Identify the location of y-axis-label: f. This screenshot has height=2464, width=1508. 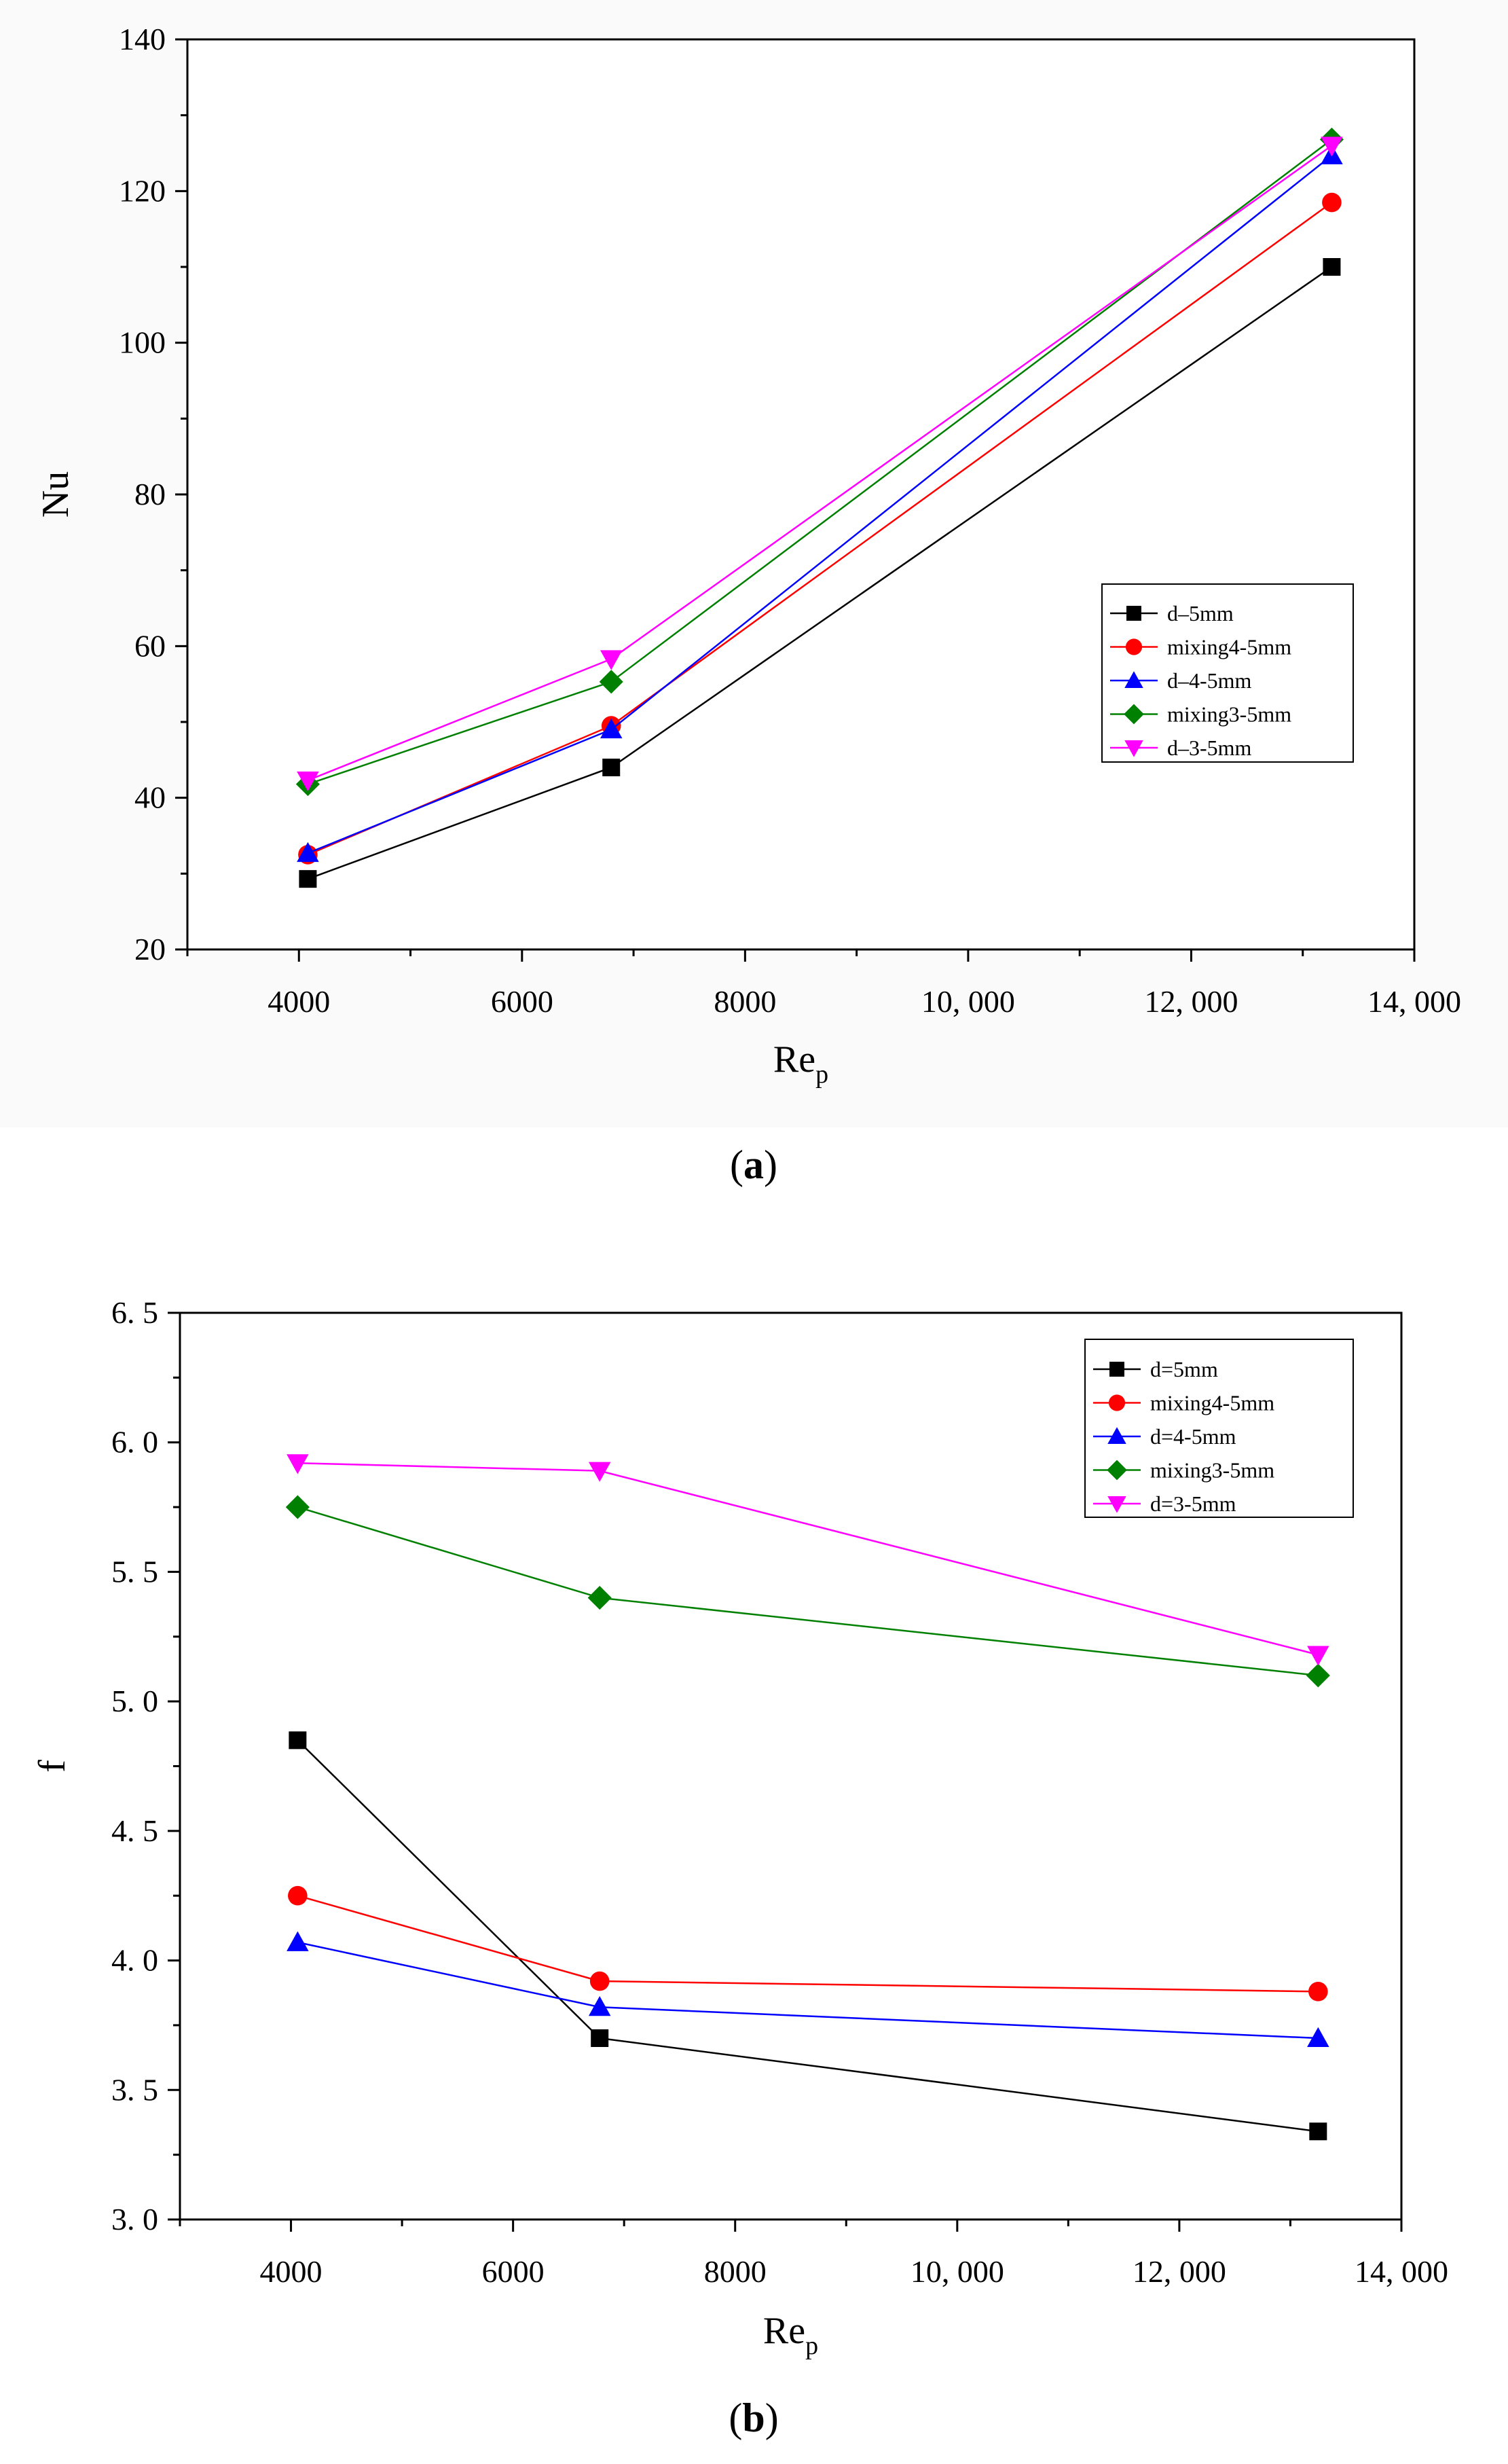
(52, 1766).